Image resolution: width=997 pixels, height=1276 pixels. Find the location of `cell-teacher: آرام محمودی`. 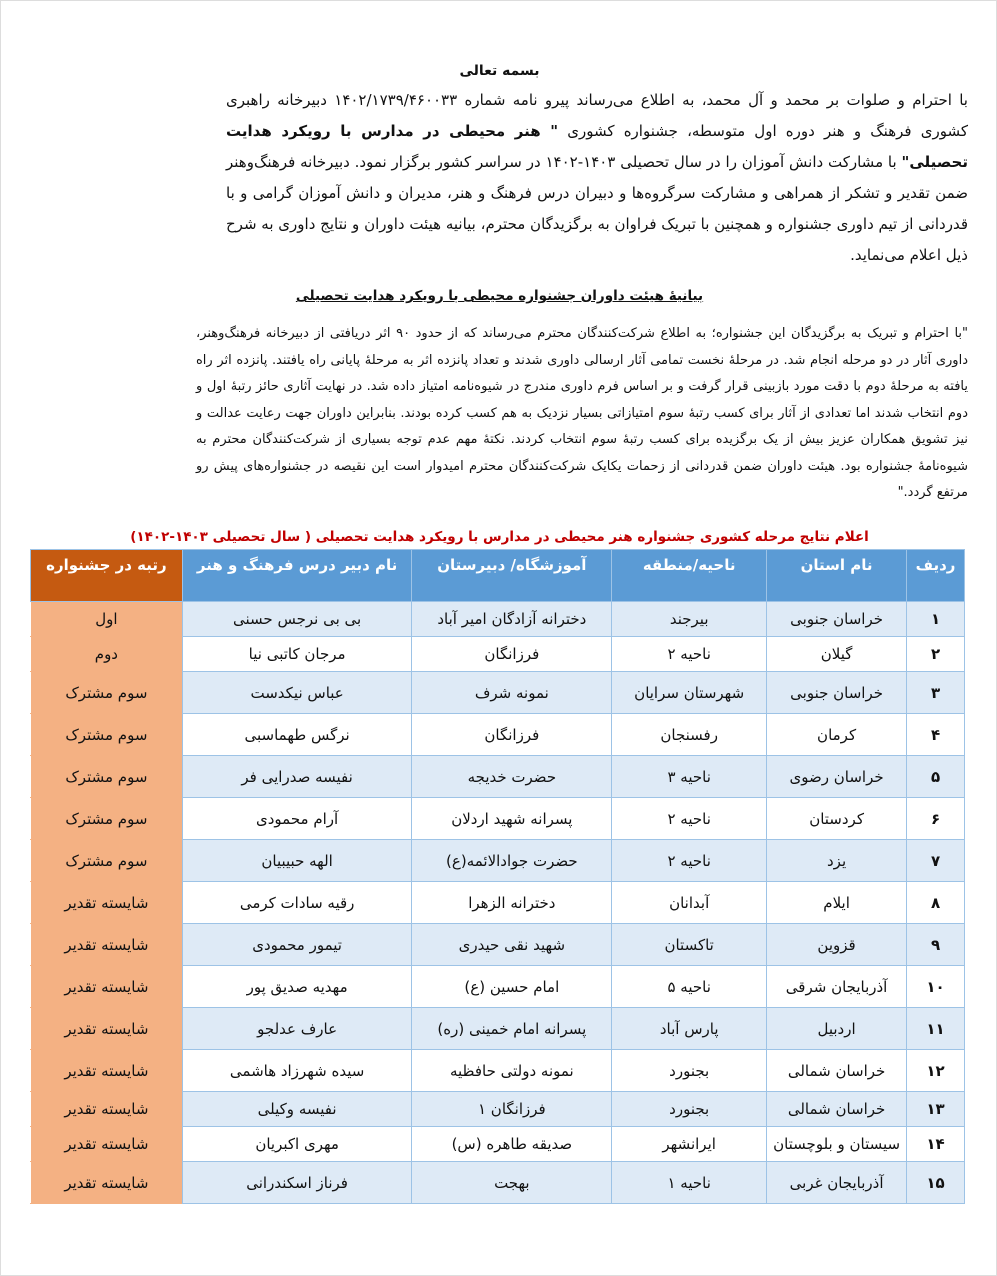

cell-teacher: آرام محمودی is located at coordinates (297, 818).